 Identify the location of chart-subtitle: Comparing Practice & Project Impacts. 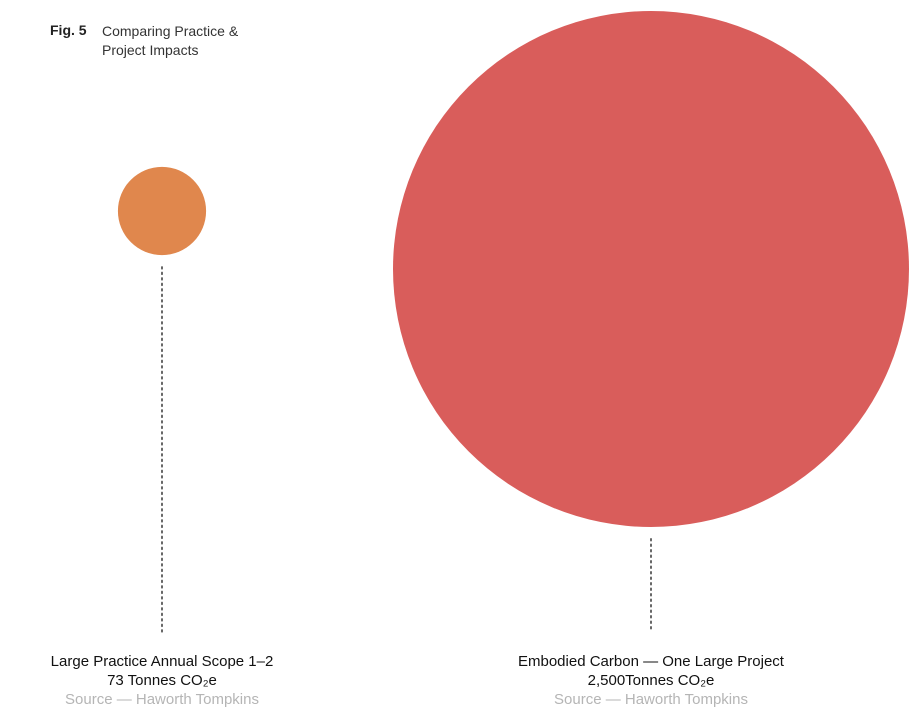
(170, 40).